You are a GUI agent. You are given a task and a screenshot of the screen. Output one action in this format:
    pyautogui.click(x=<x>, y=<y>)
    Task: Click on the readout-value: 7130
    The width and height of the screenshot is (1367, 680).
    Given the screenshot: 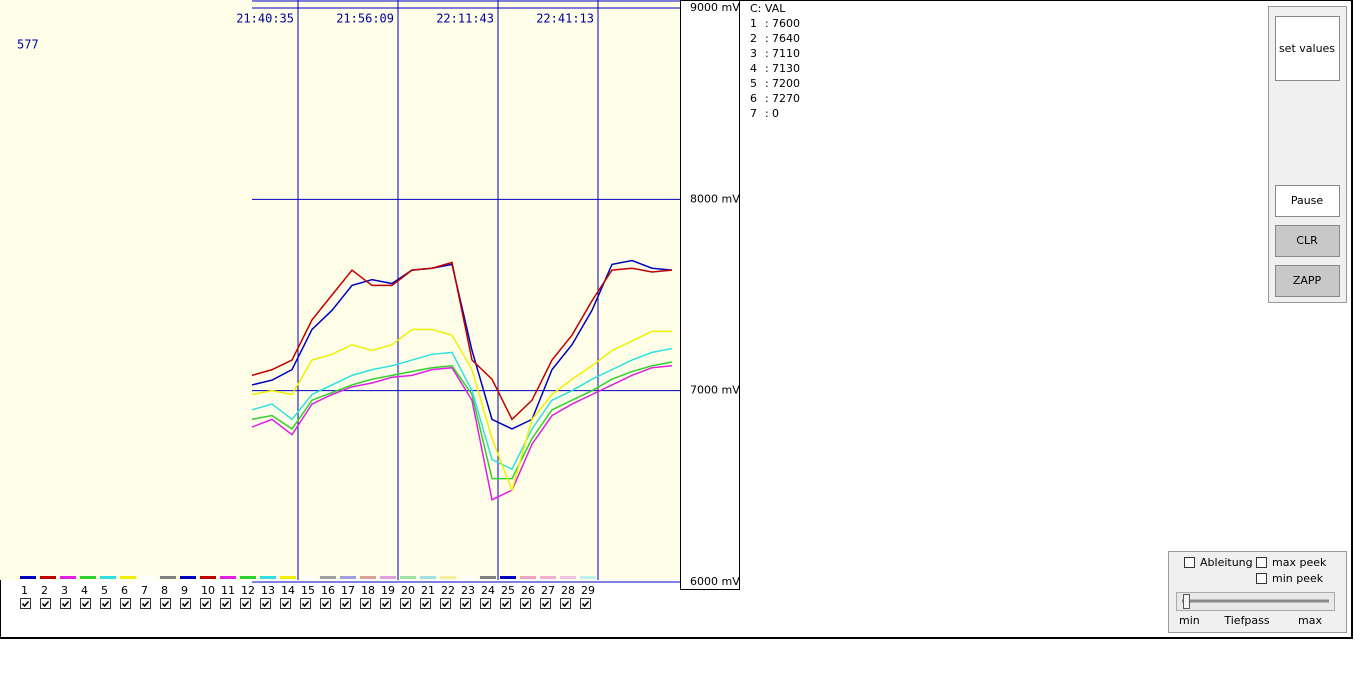 What is the action you would take?
    pyautogui.click(x=786, y=68)
    